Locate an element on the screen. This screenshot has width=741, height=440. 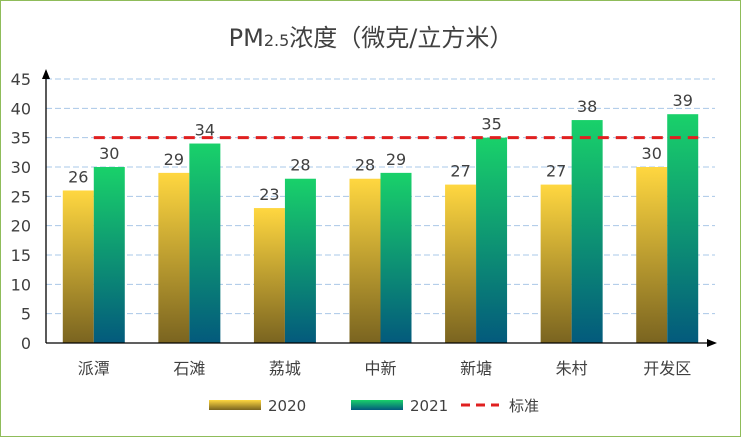
x-tick-labels: 派潭 石滩 荔城 中新 新塘 朱村 开发区 is located at coordinates (384, 368).